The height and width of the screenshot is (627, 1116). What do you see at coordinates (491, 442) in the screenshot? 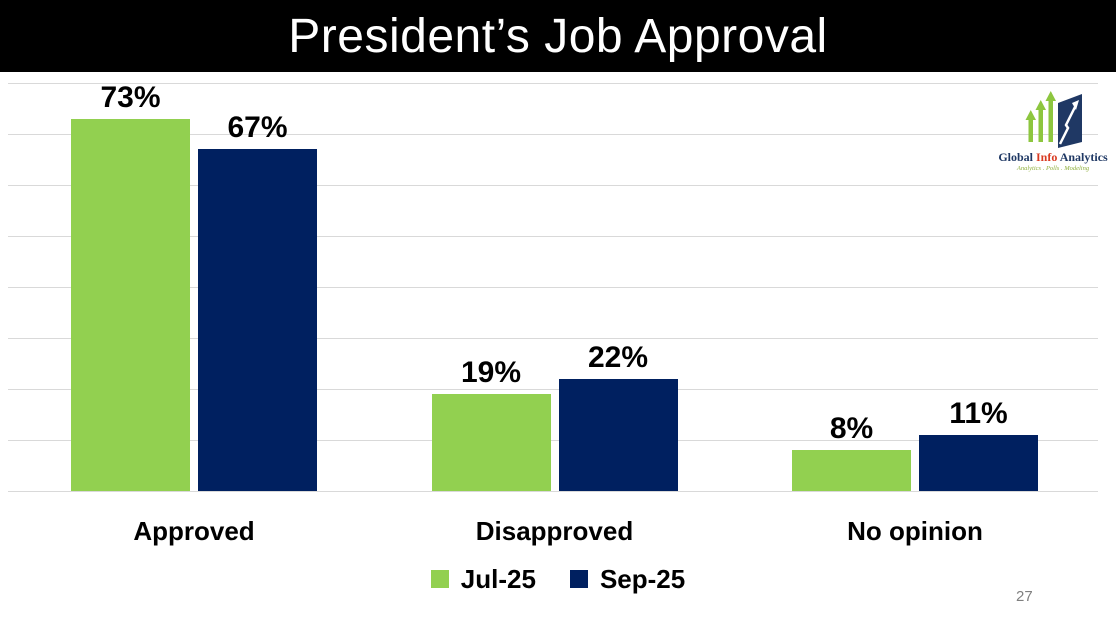
I see `bar-jul-25-disapproved` at bounding box center [491, 442].